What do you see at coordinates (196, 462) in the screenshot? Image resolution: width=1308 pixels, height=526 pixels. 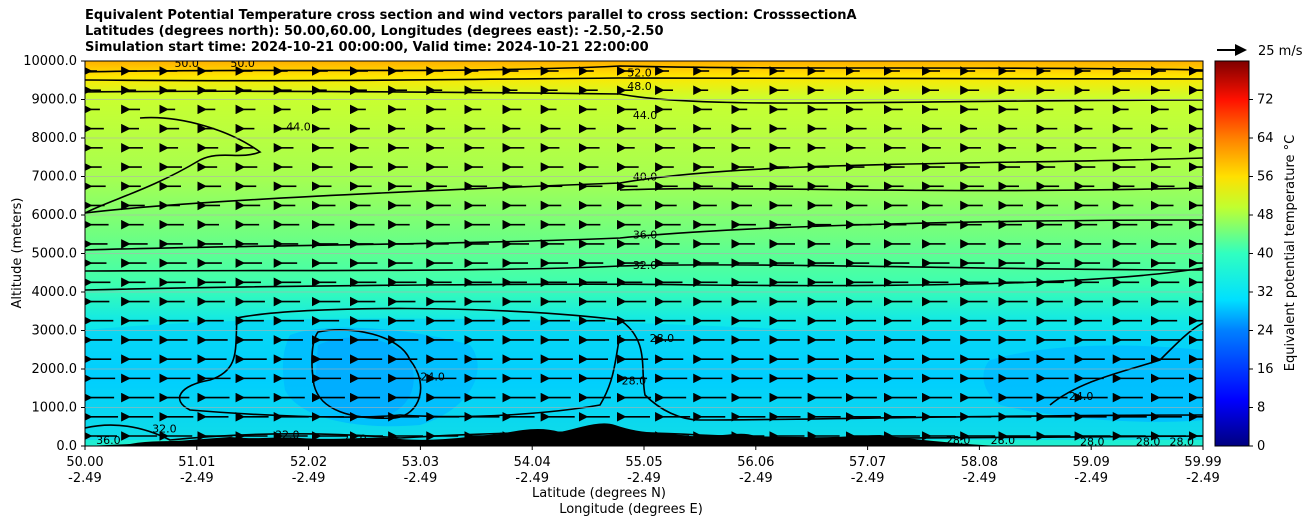 I see `x-tick-label-latitude: 51.01` at bounding box center [196, 462].